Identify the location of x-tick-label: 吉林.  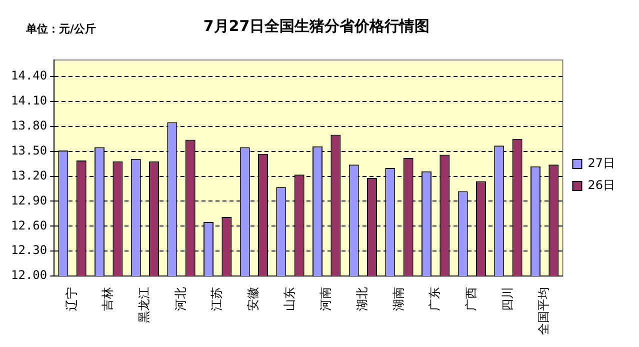
(107, 299).